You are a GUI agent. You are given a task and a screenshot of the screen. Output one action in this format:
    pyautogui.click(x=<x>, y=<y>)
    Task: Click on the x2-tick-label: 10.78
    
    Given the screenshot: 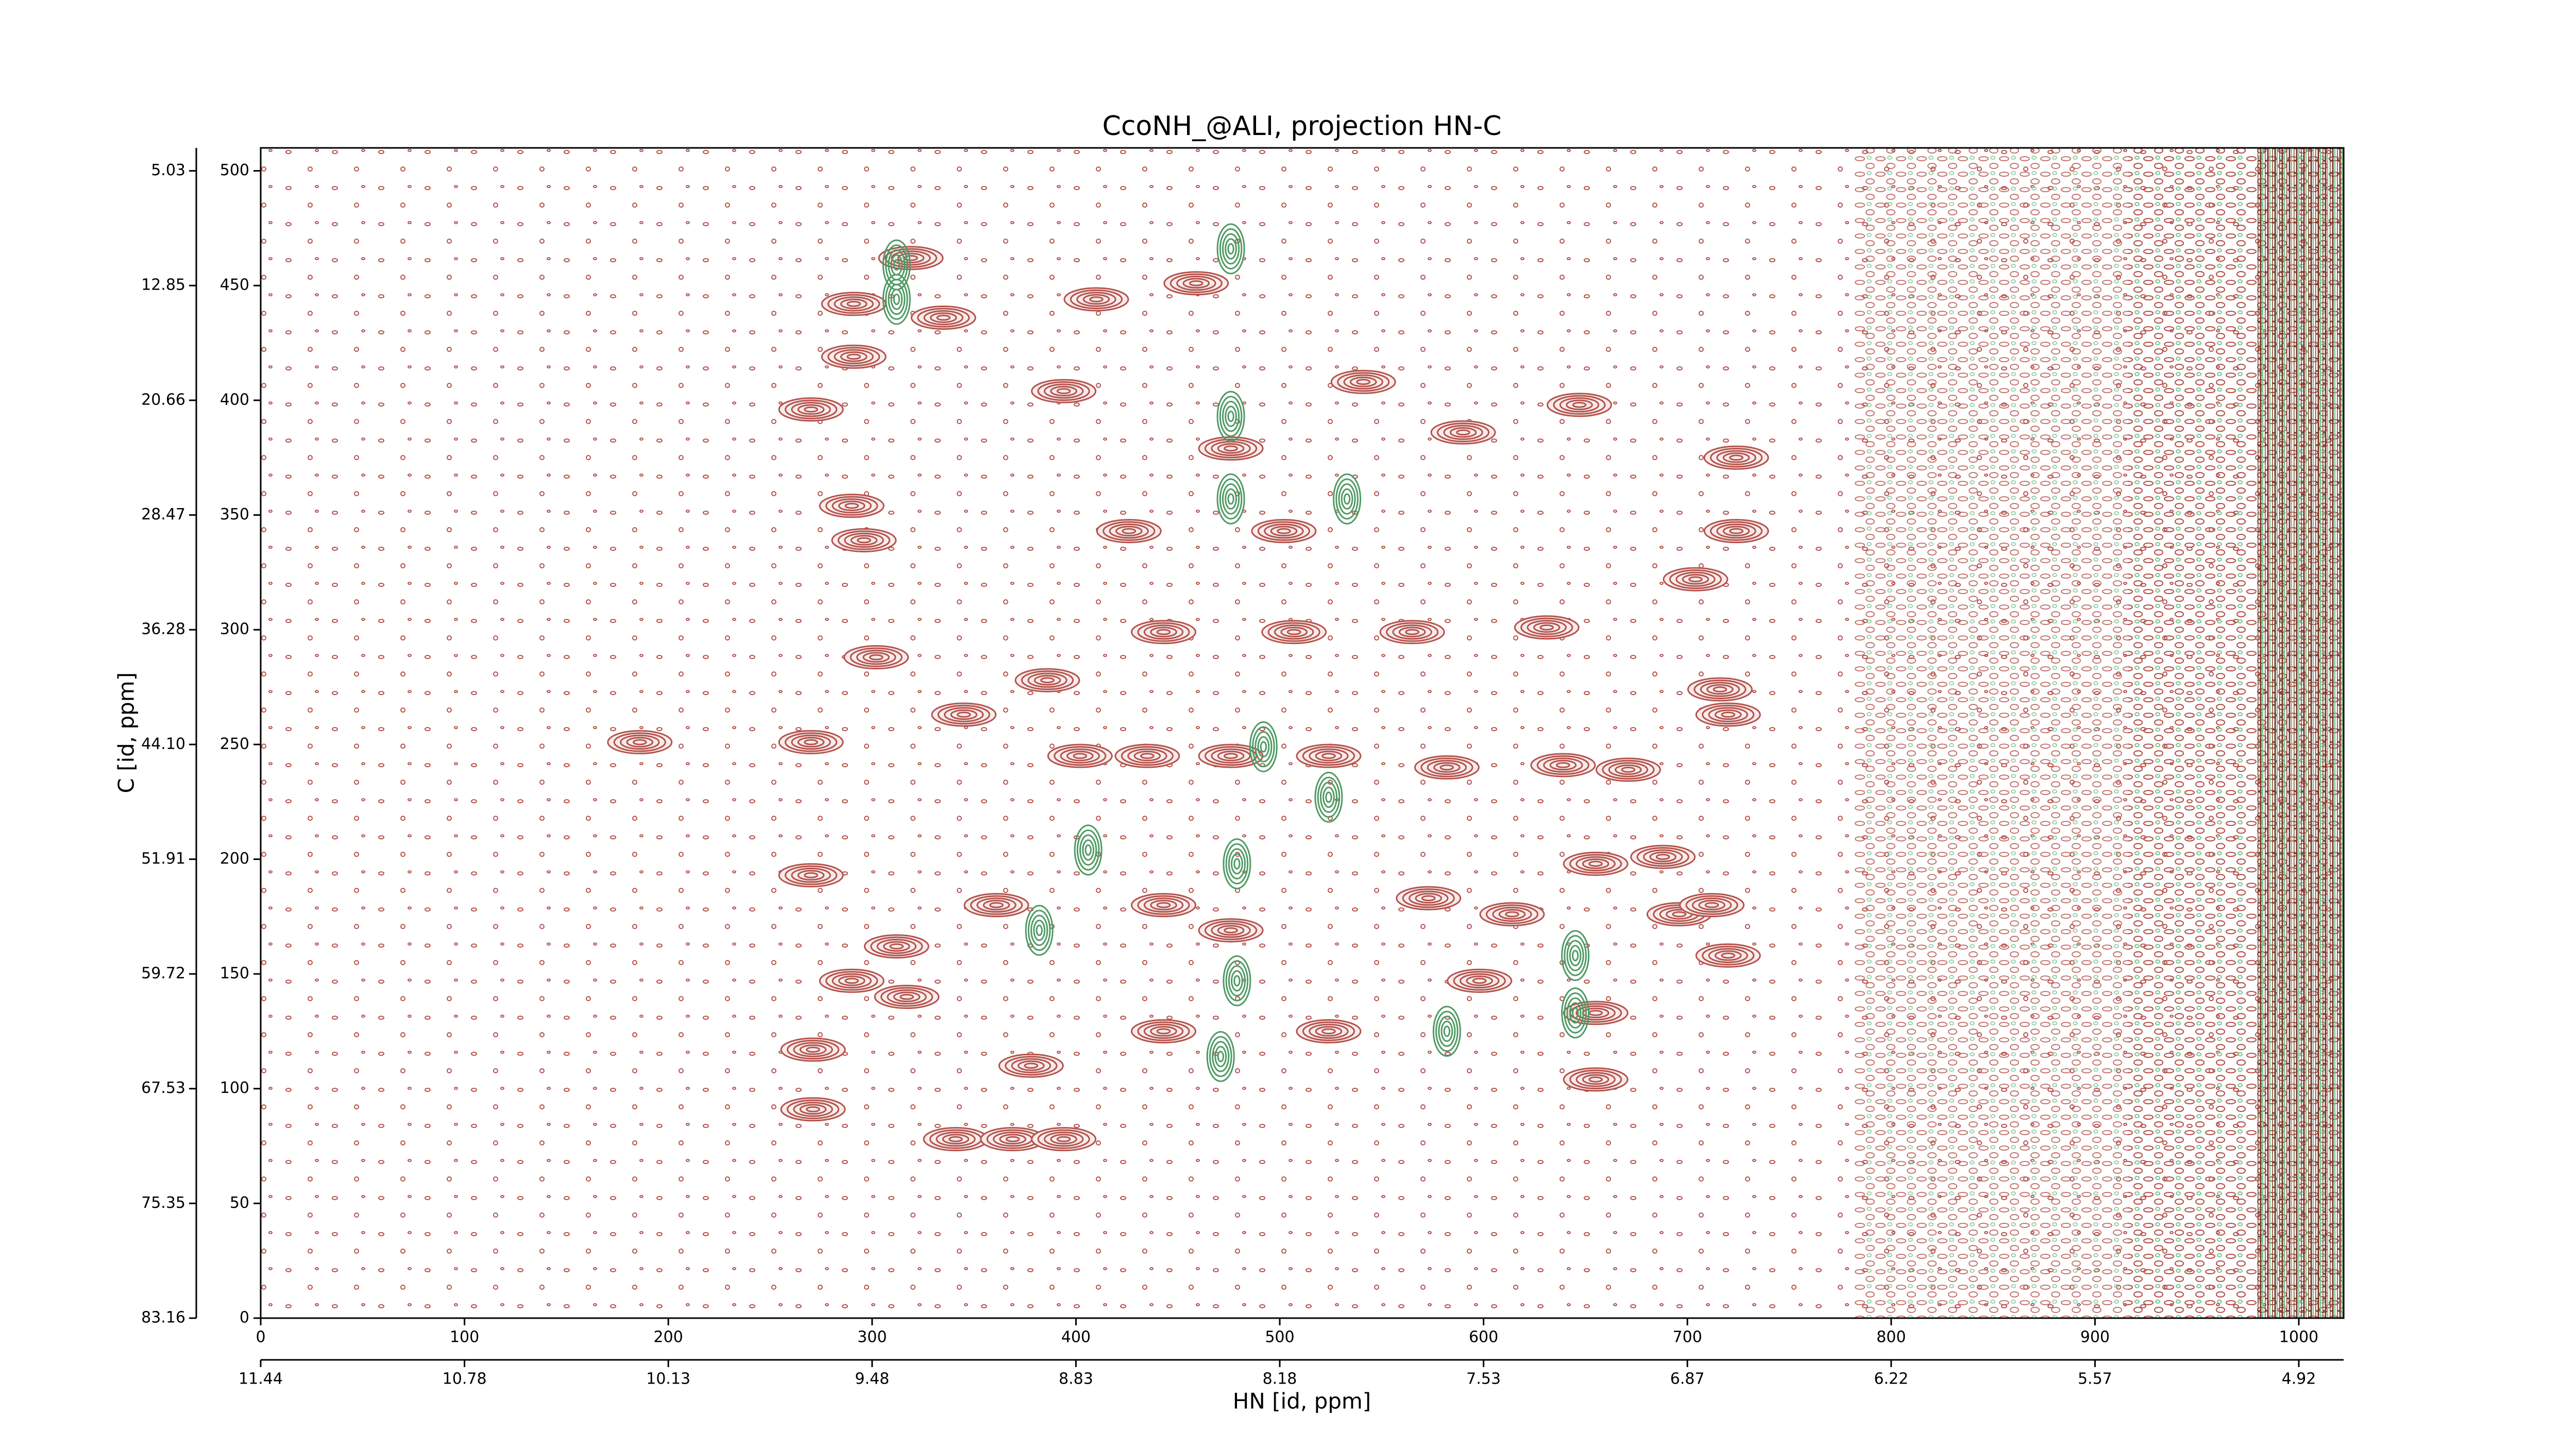 What is the action you would take?
    pyautogui.click(x=465, y=1379)
    